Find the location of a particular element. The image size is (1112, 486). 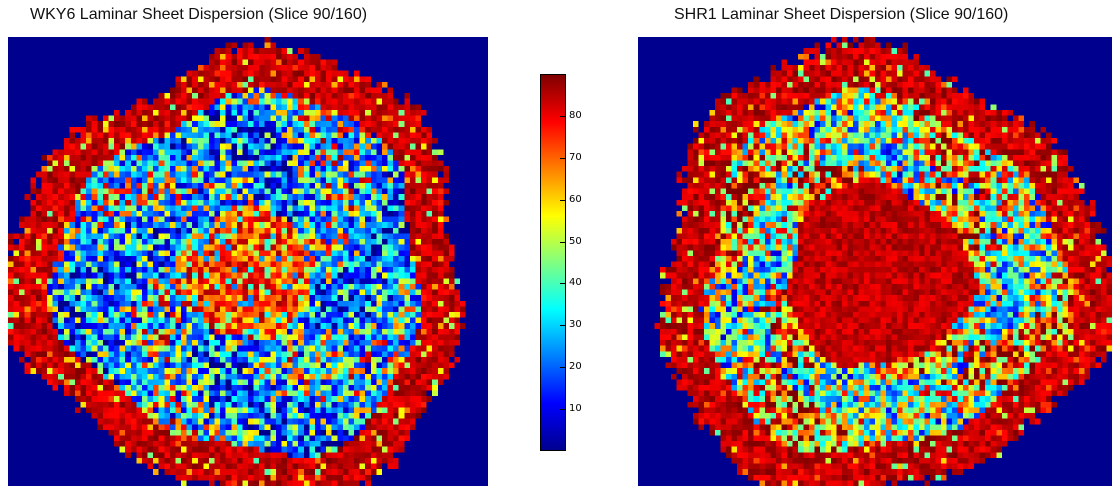

colorbar-tick-label: 60 is located at coordinates (575, 199).